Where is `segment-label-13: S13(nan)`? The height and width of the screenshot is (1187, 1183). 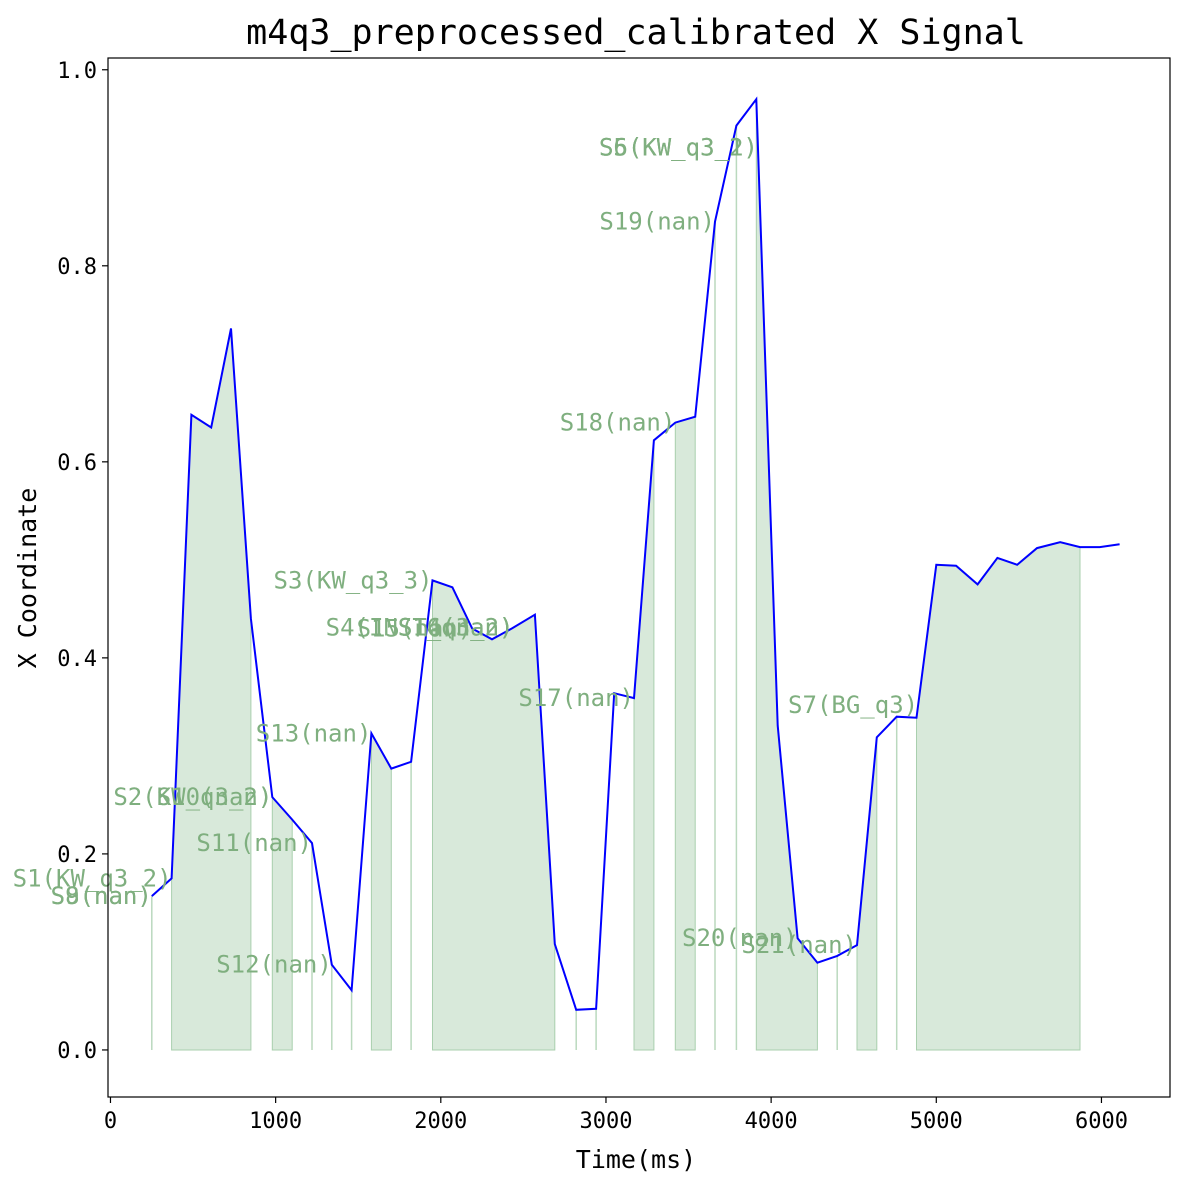
segment-label-13: S13(nan) is located at coordinates (314, 733).